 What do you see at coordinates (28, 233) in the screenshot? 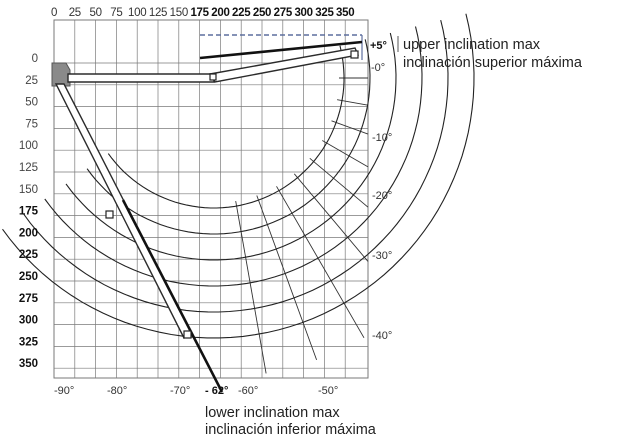
I see `left-scale-label: 200` at bounding box center [28, 233].